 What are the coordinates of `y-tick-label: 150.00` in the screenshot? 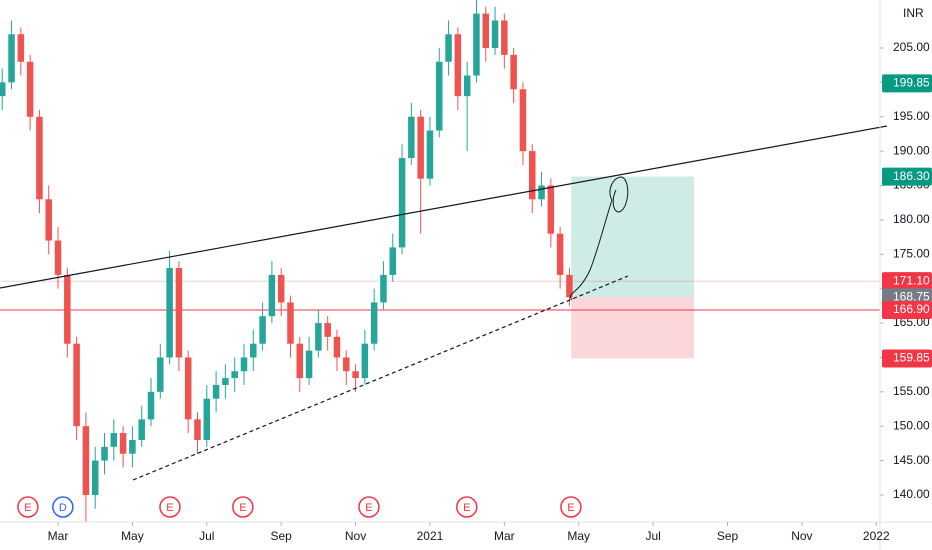 It's located at (911, 425).